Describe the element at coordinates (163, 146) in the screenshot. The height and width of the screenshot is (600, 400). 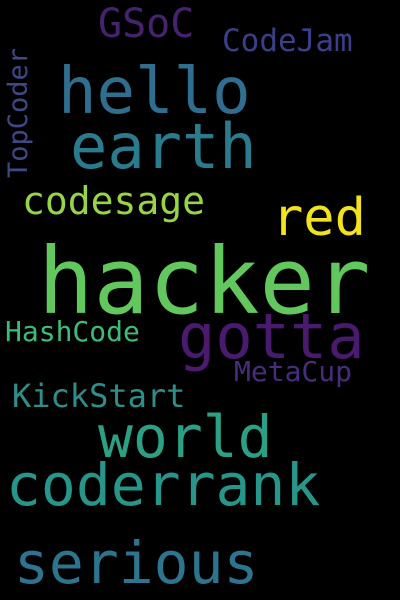
I see `word-earth: earth` at that location.